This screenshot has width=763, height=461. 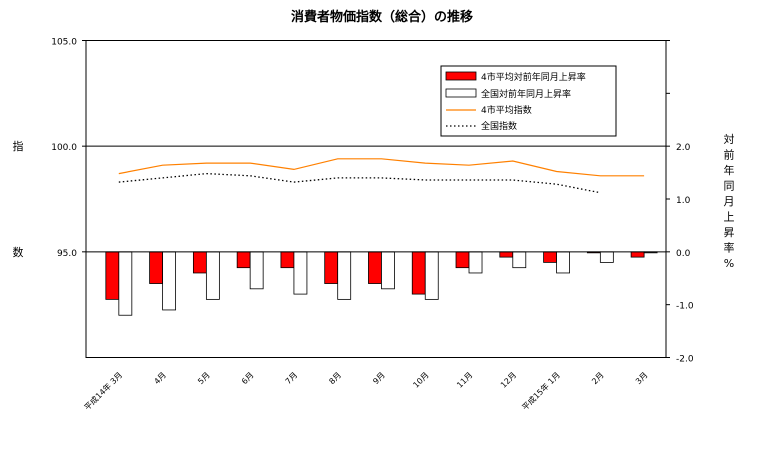 I want to click on right-axis-label-char-7: 昇, so click(x=729, y=232).